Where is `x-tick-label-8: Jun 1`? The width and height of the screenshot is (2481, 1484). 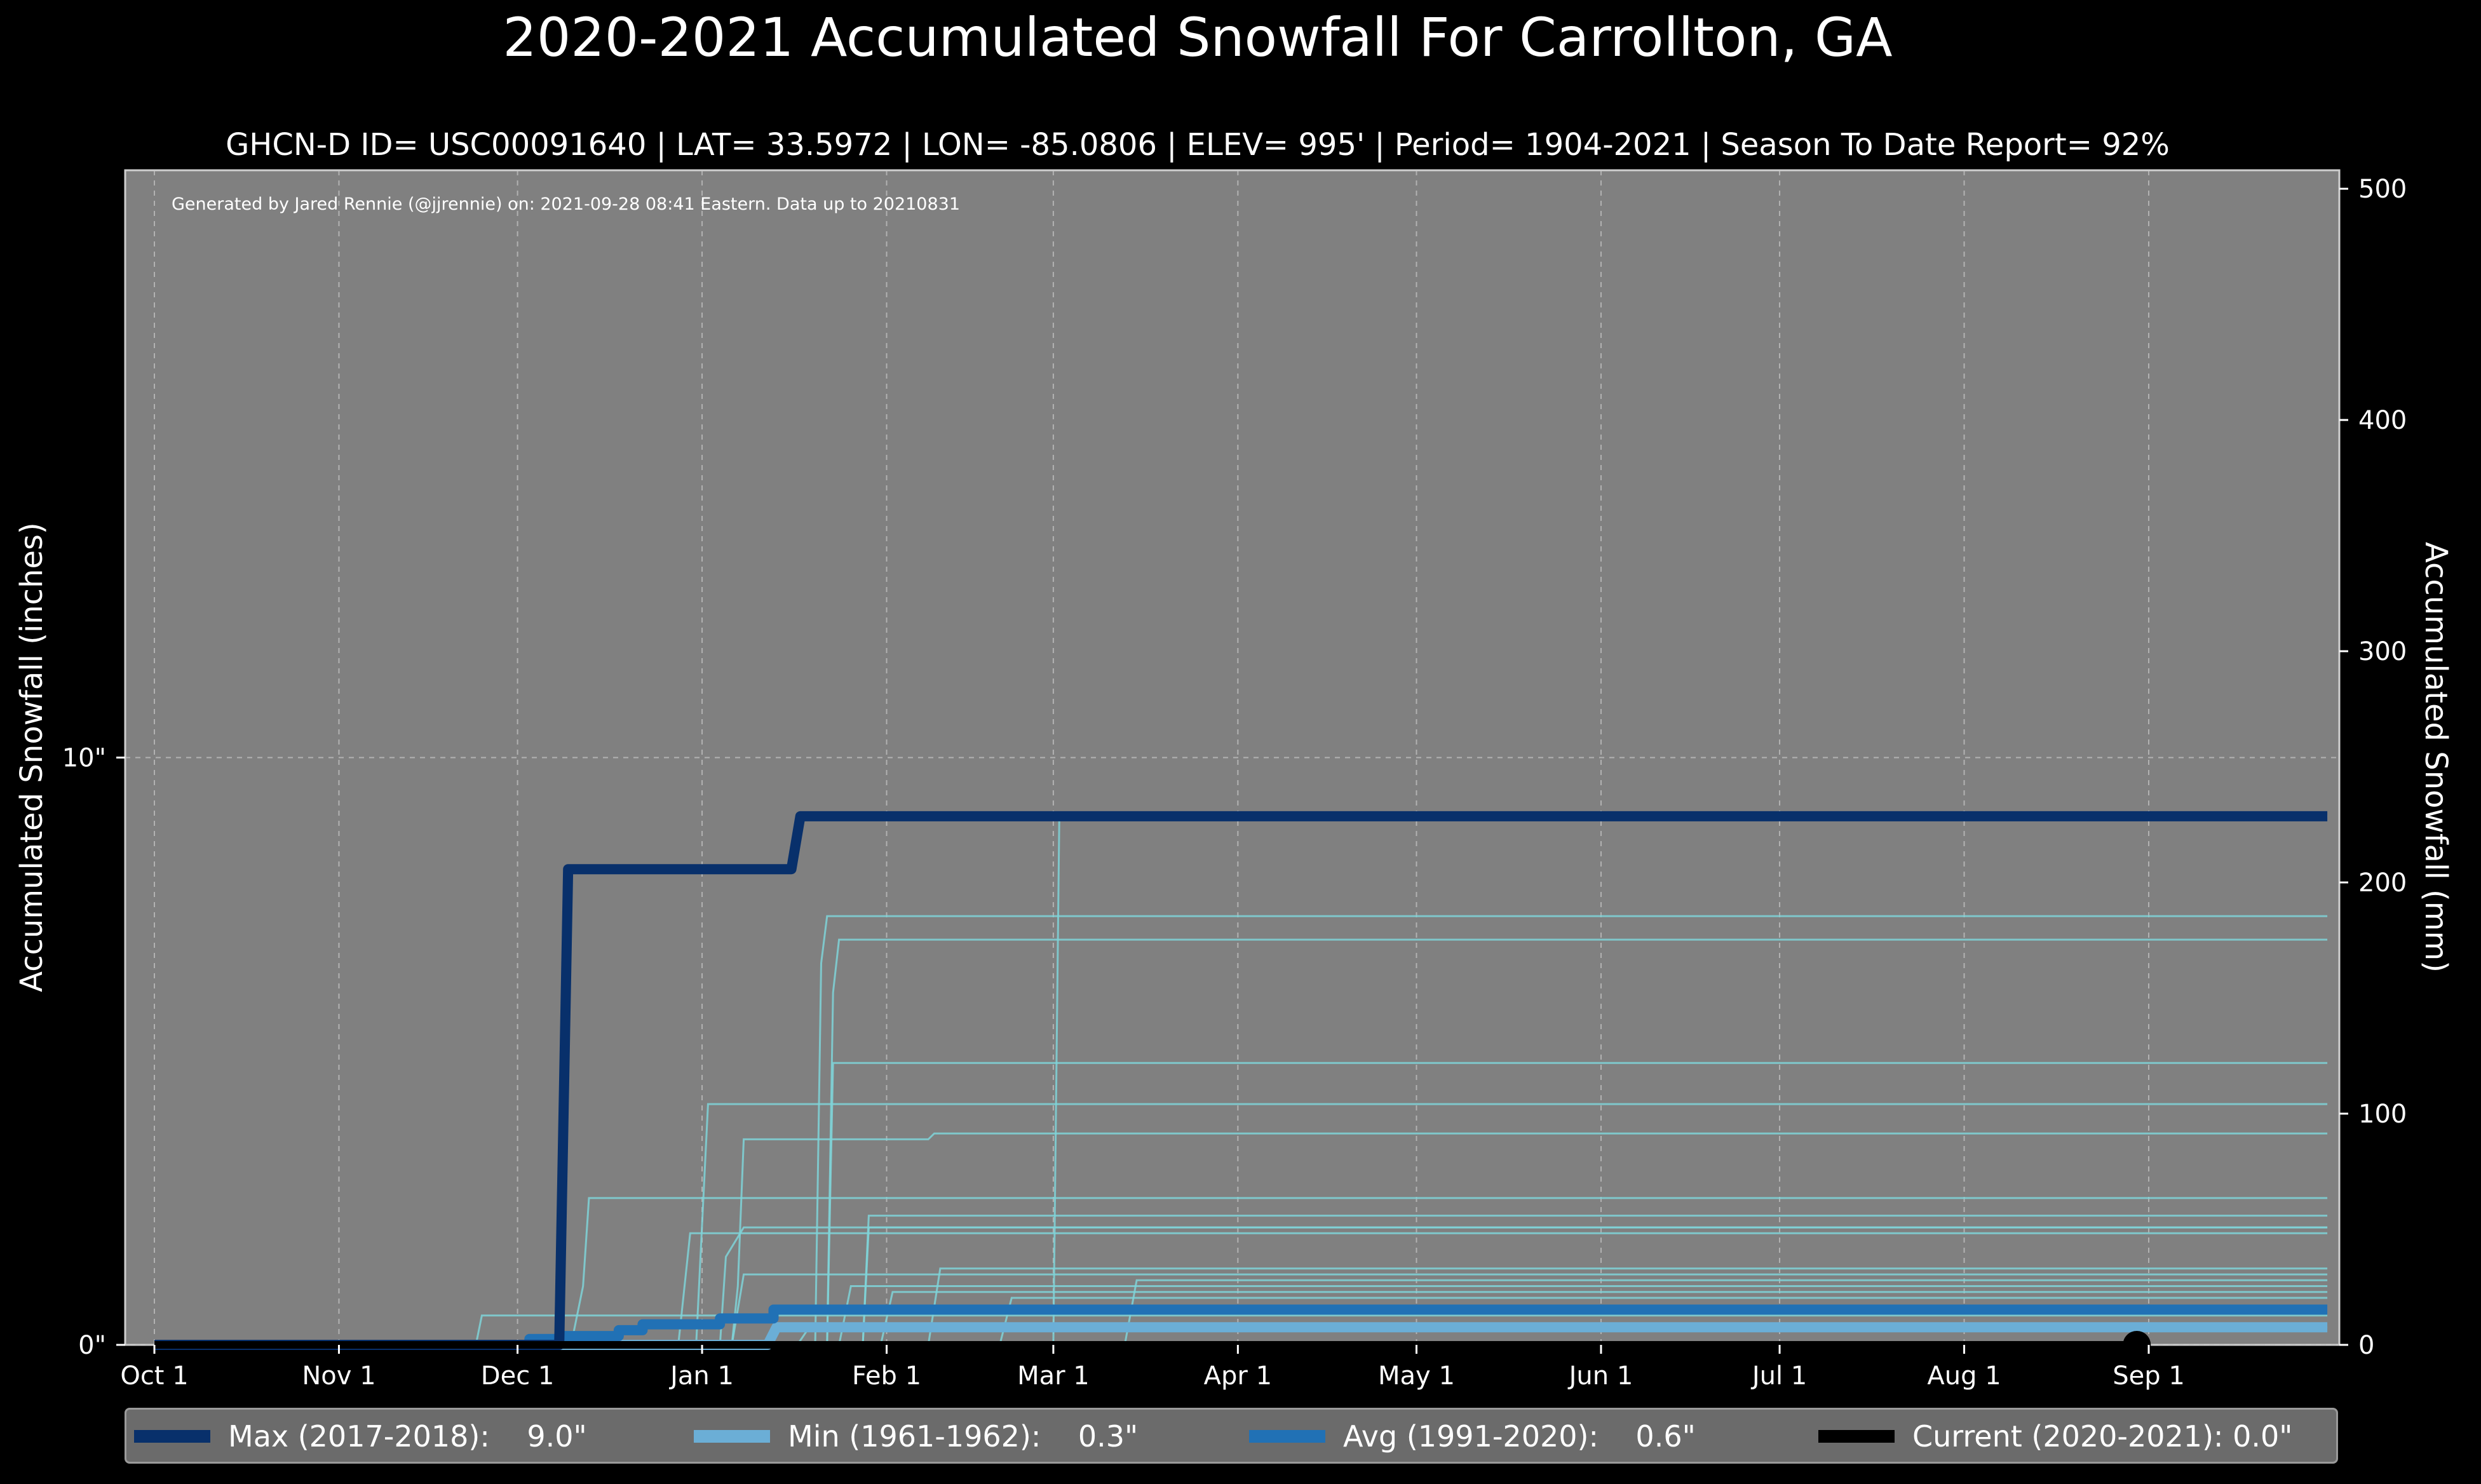 x-tick-label-8: Jun 1 is located at coordinates (1600, 1376).